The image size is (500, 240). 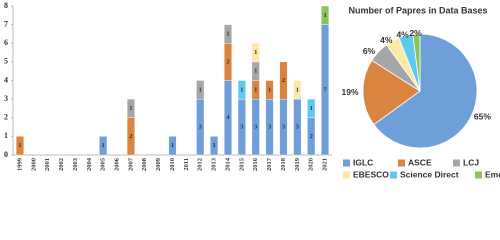 What do you see at coordinates (369, 51) in the screenshot?
I see `slice-label: 6%` at bounding box center [369, 51].